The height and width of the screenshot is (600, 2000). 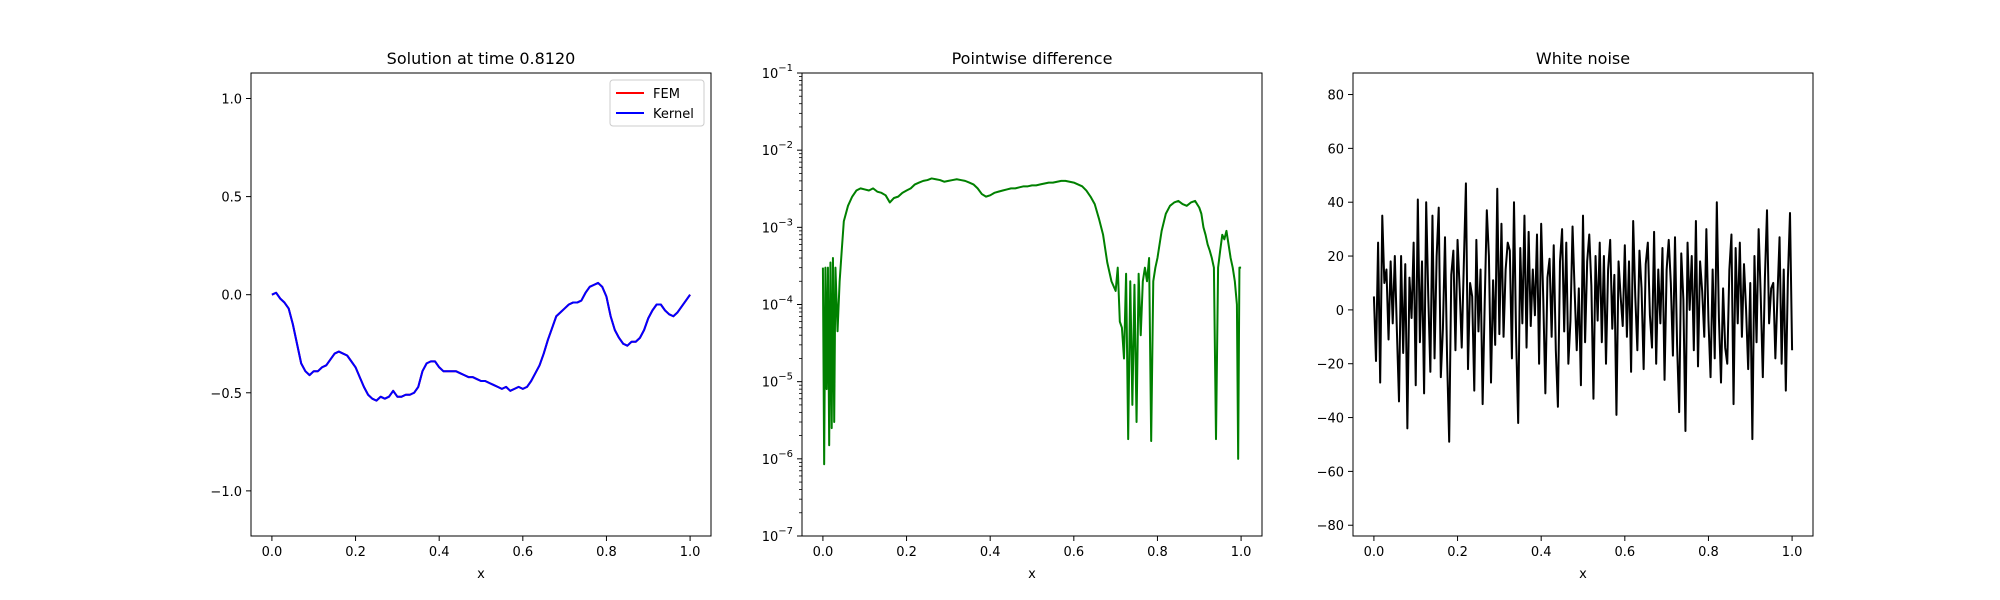 I want to click on noise-ytick-label: 80, so click(x=1335, y=96).